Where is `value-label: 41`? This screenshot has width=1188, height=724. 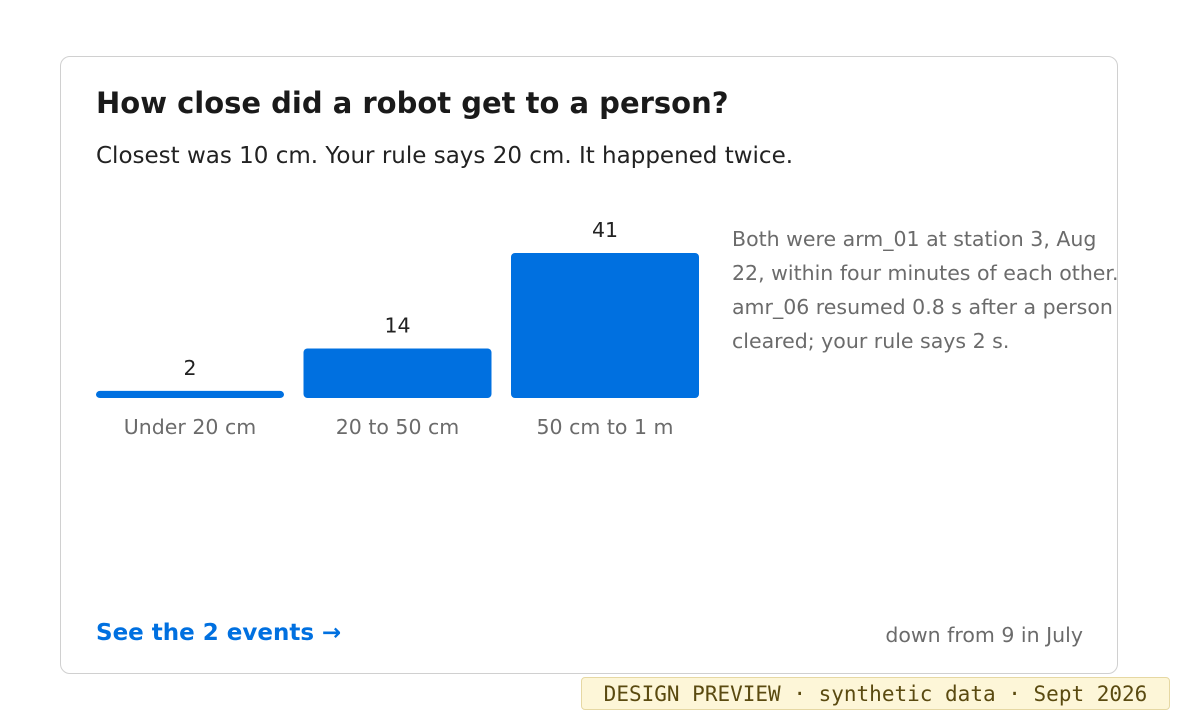
value-label: 41 is located at coordinates (605, 230).